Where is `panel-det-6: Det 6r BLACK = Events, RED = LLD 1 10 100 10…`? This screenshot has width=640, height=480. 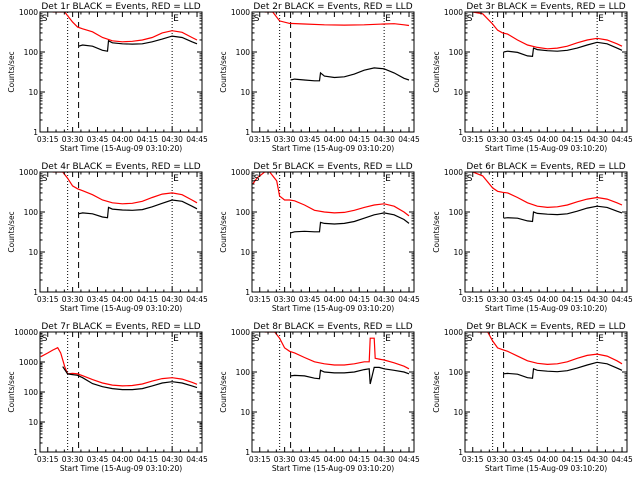
panel-det-6: Det 6r BLACK = Events, RED = LLD 1 10 100 10… is located at coordinates (532, 237).